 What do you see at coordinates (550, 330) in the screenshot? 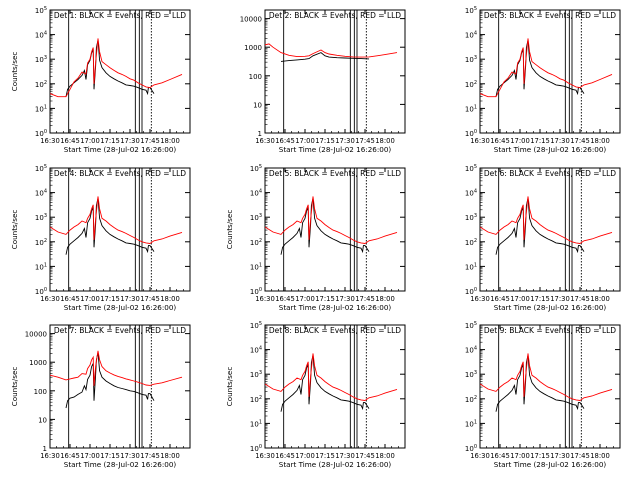
I see `panel-title: Det 9: BLACK = Events, RED = LLD` at bounding box center [550, 330].